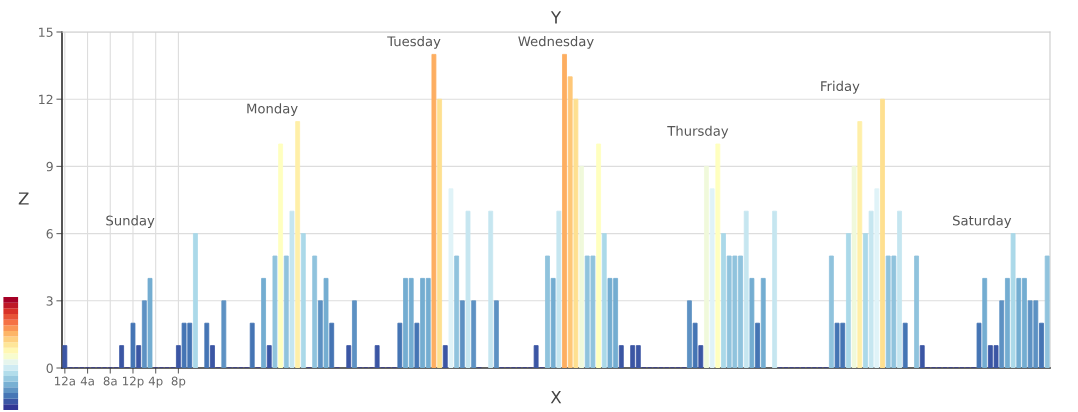  Describe the element at coordinates (133, 382) in the screenshot. I see `x-tick-label: 12p` at that location.